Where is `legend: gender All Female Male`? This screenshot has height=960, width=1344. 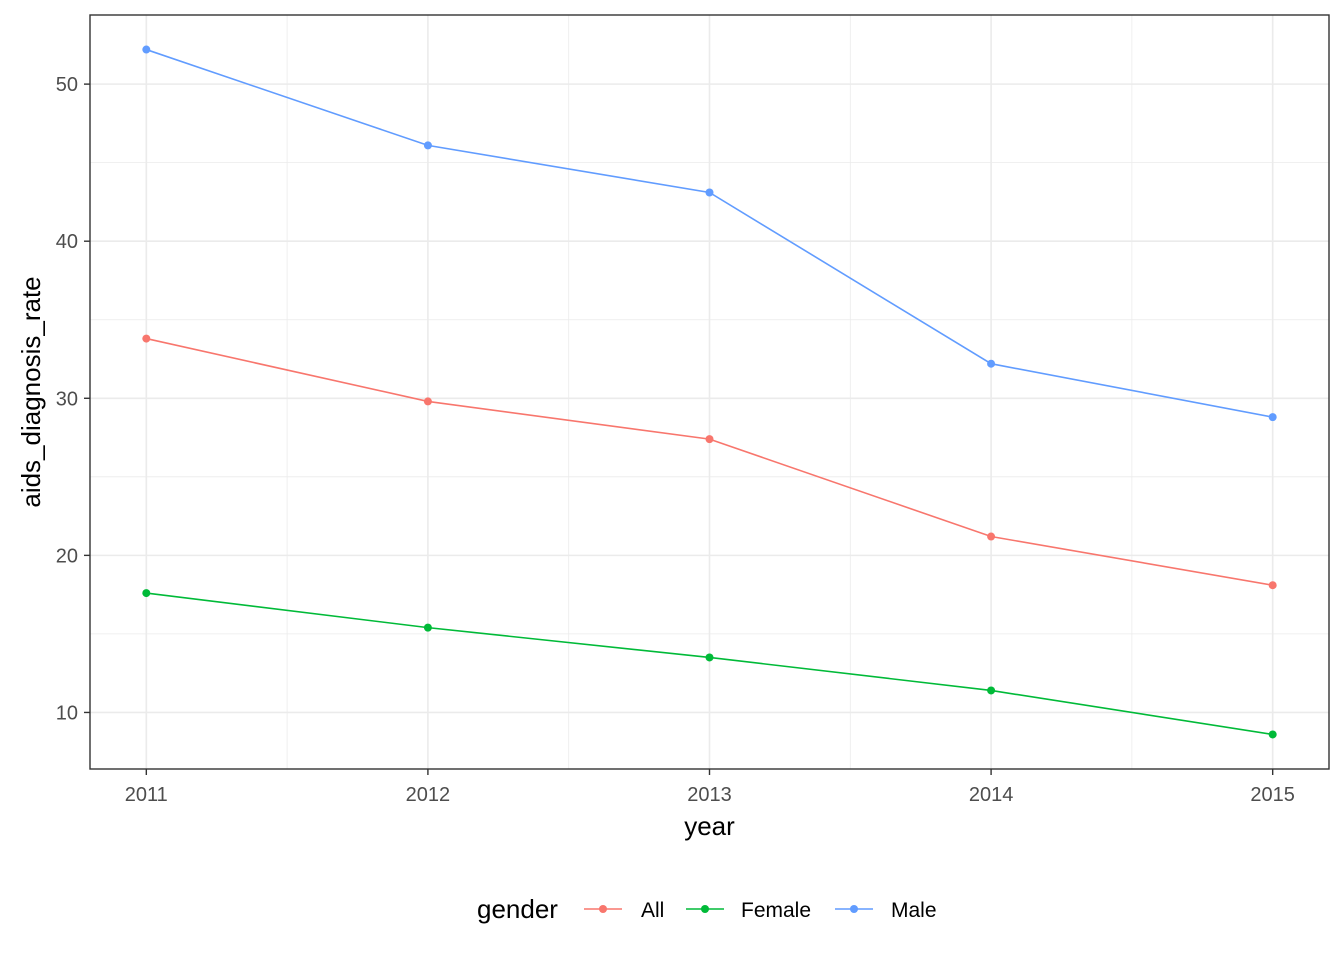
legend: gender All Female Male is located at coordinates (707, 909).